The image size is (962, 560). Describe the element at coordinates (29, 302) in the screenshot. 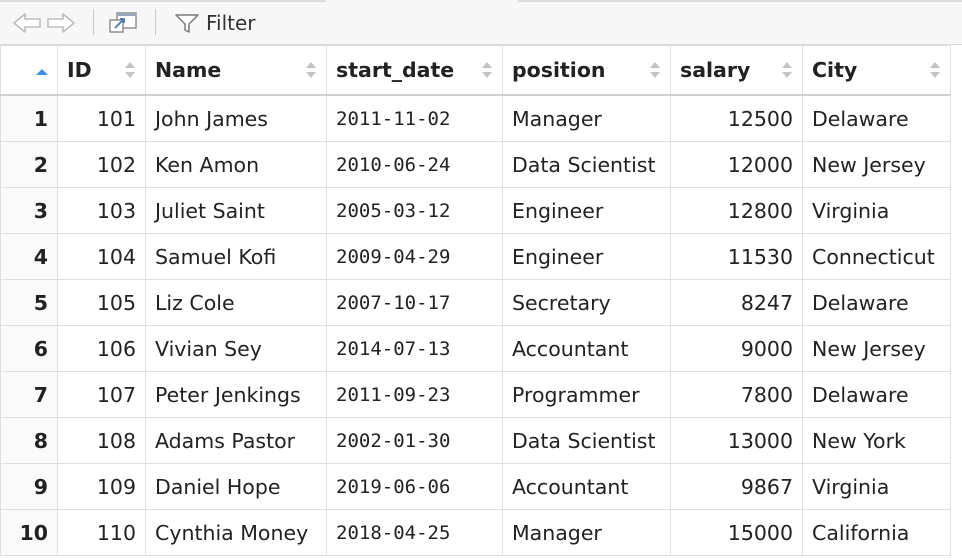

I see `row-number: 5` at that location.